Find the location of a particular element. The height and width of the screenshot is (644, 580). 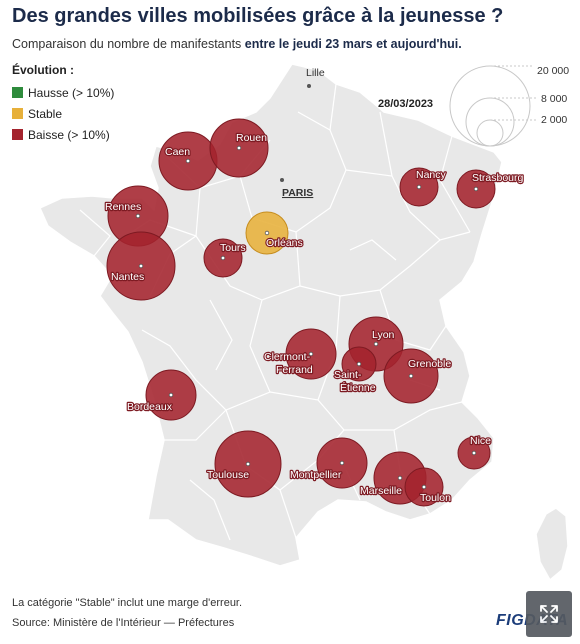

legend-label-stable: Stable is located at coordinates (45, 113).